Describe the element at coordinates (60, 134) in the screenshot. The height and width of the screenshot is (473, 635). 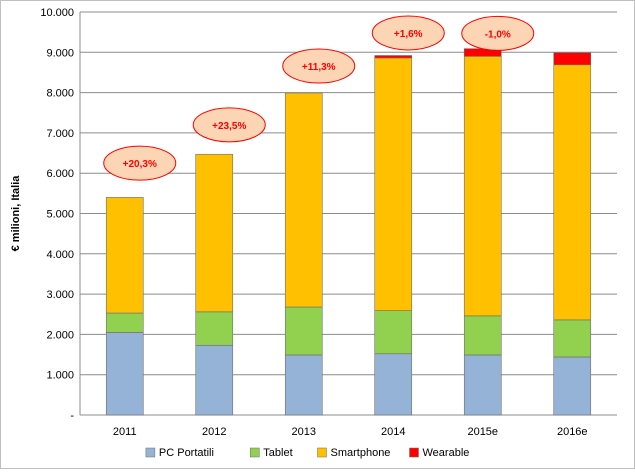
I see `y-tick-label: 7.000` at that location.